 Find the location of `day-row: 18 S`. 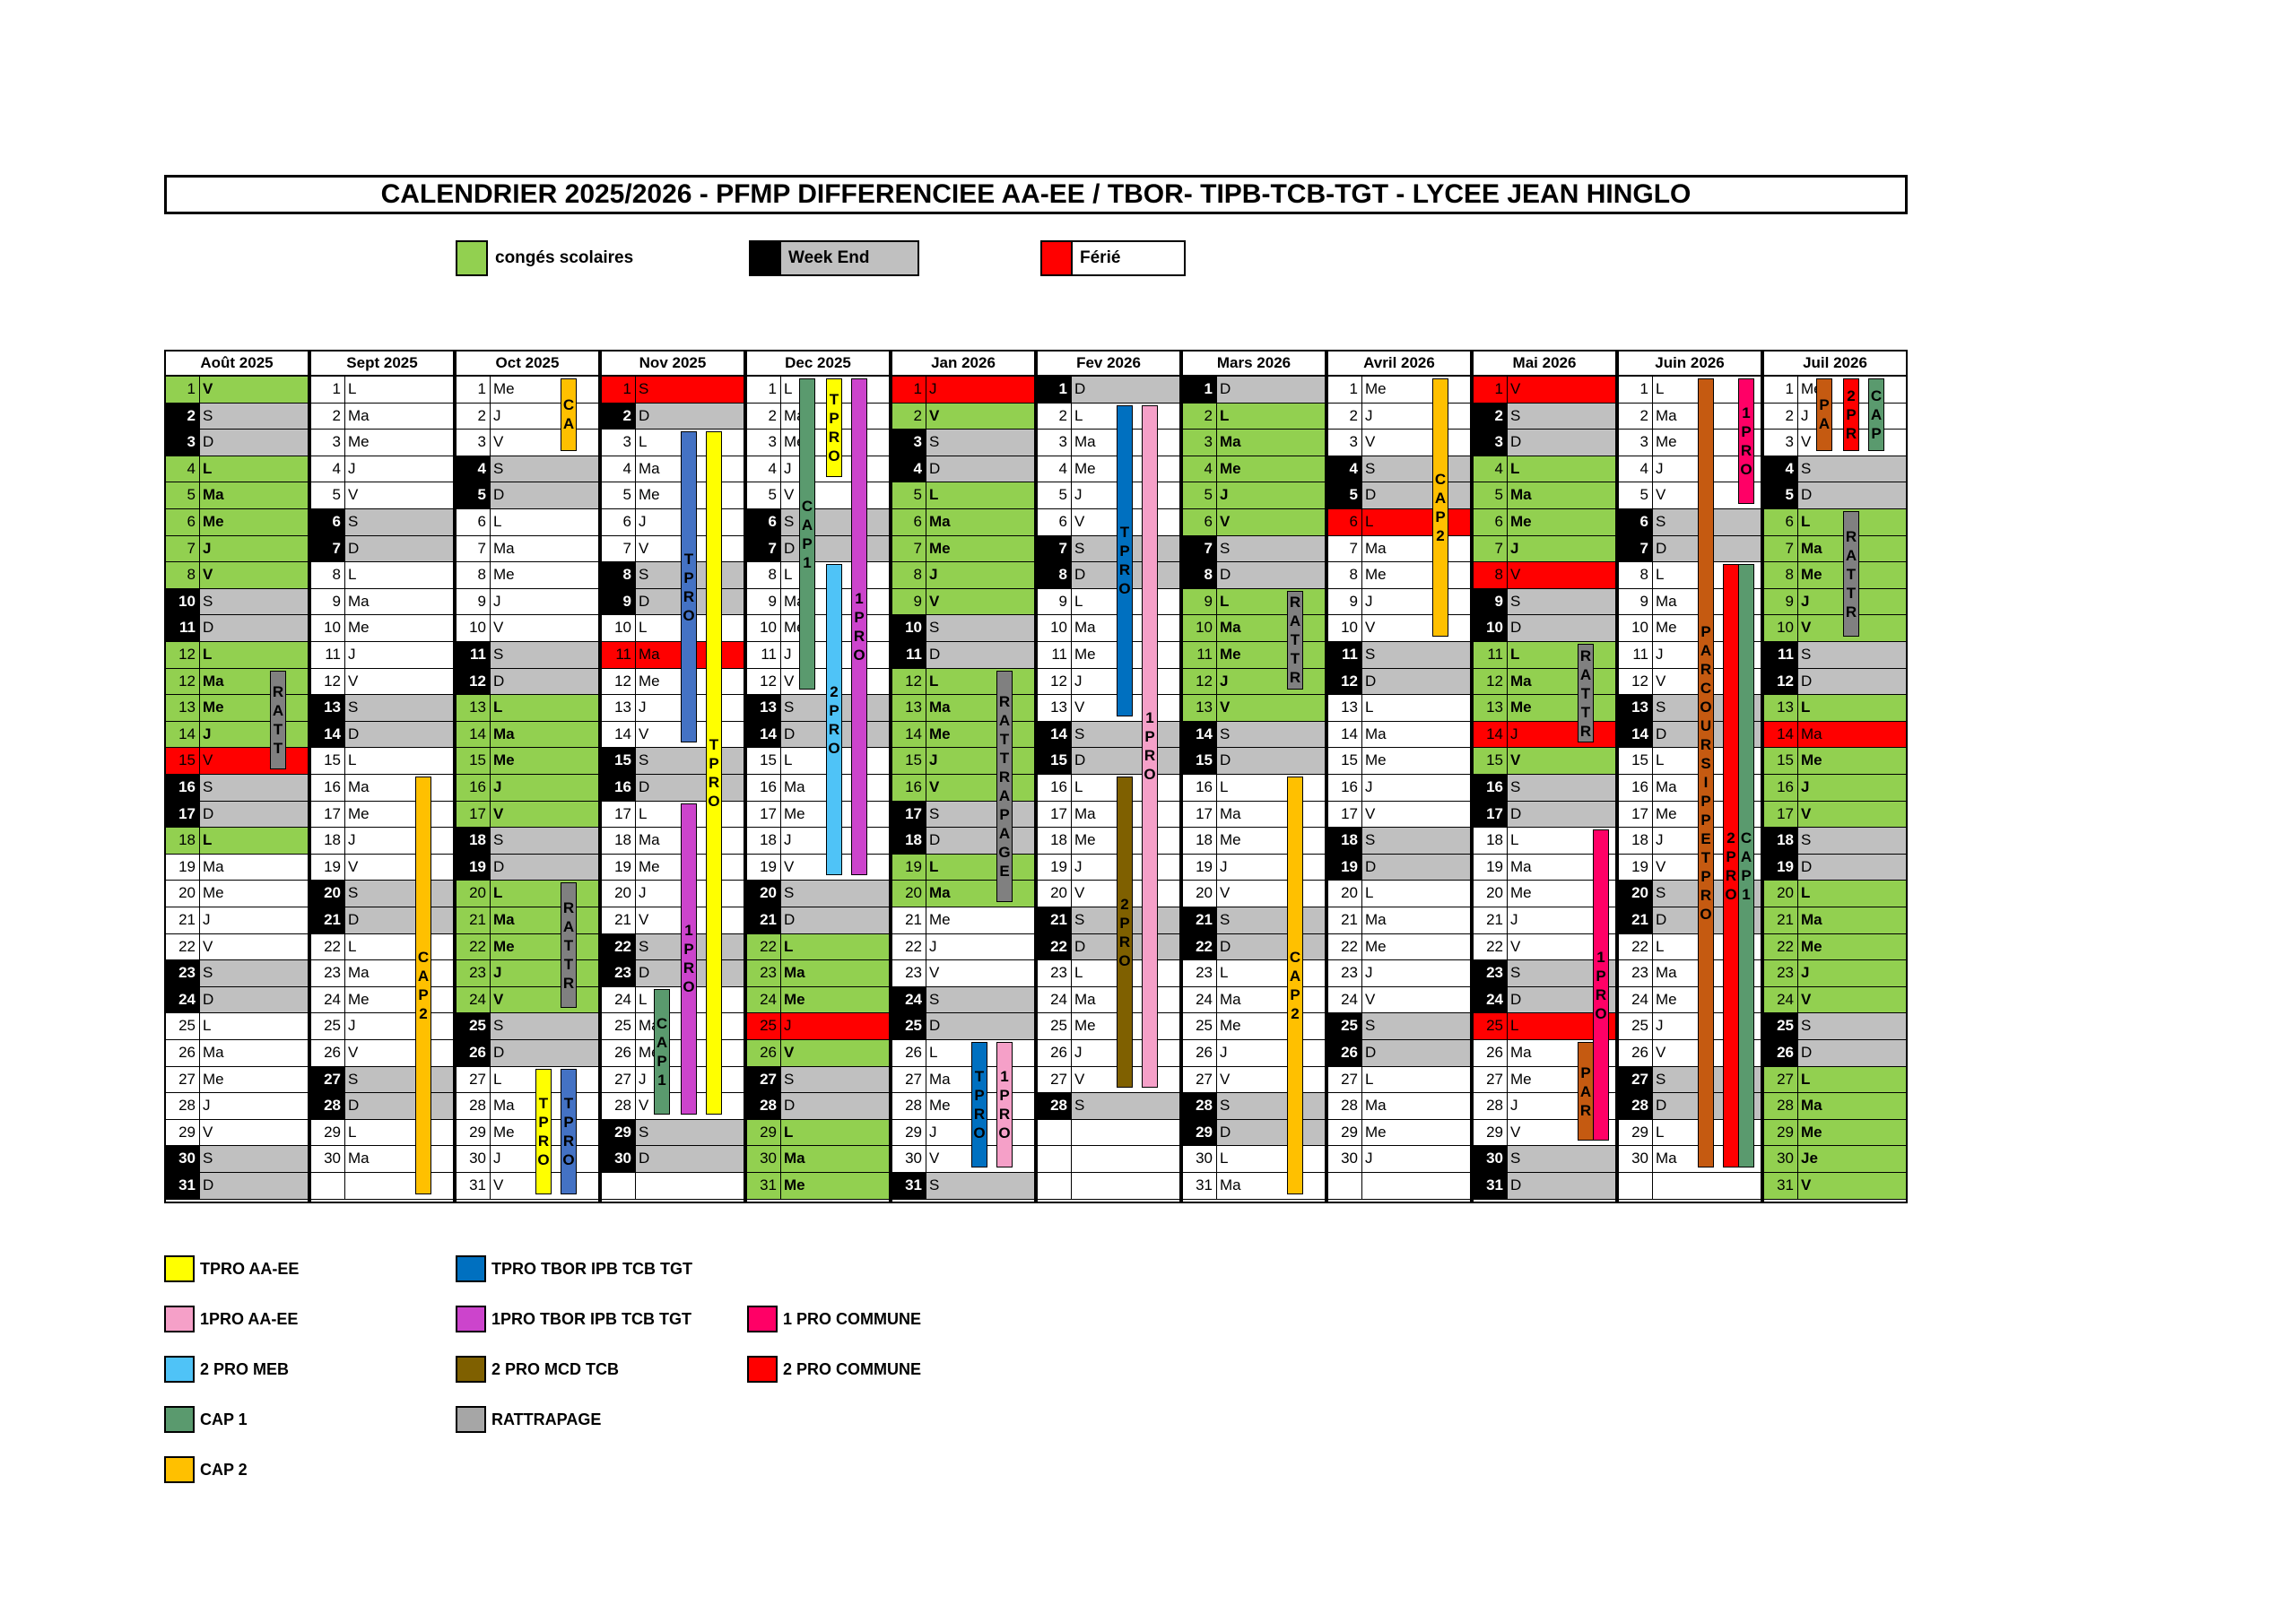

day-row: 18 S is located at coordinates (527, 841).